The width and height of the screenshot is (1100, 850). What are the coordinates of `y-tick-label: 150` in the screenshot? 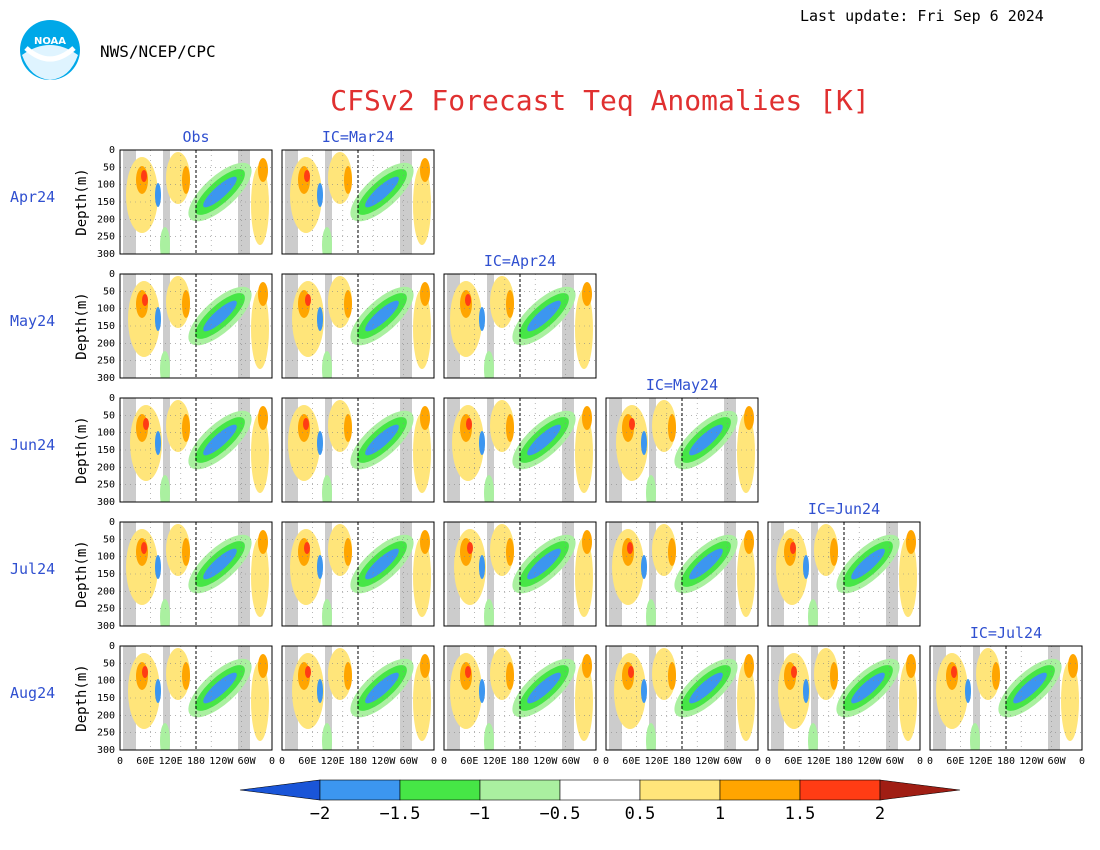 It's located at (106, 326).